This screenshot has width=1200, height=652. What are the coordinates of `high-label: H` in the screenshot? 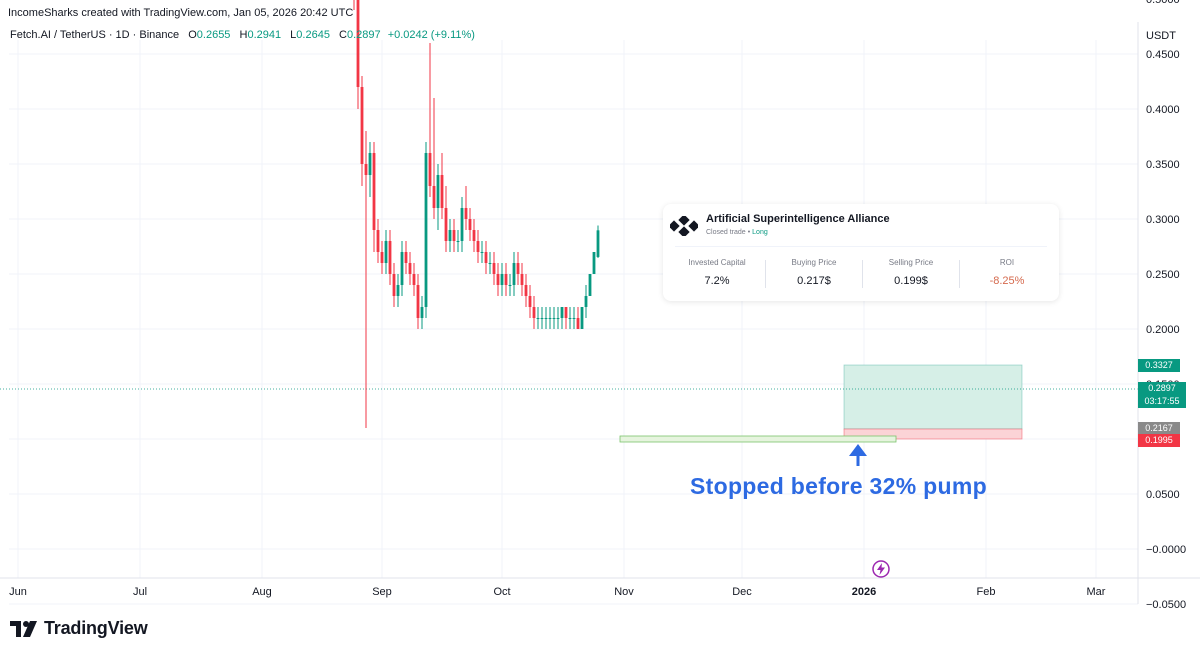 It's located at (243, 35).